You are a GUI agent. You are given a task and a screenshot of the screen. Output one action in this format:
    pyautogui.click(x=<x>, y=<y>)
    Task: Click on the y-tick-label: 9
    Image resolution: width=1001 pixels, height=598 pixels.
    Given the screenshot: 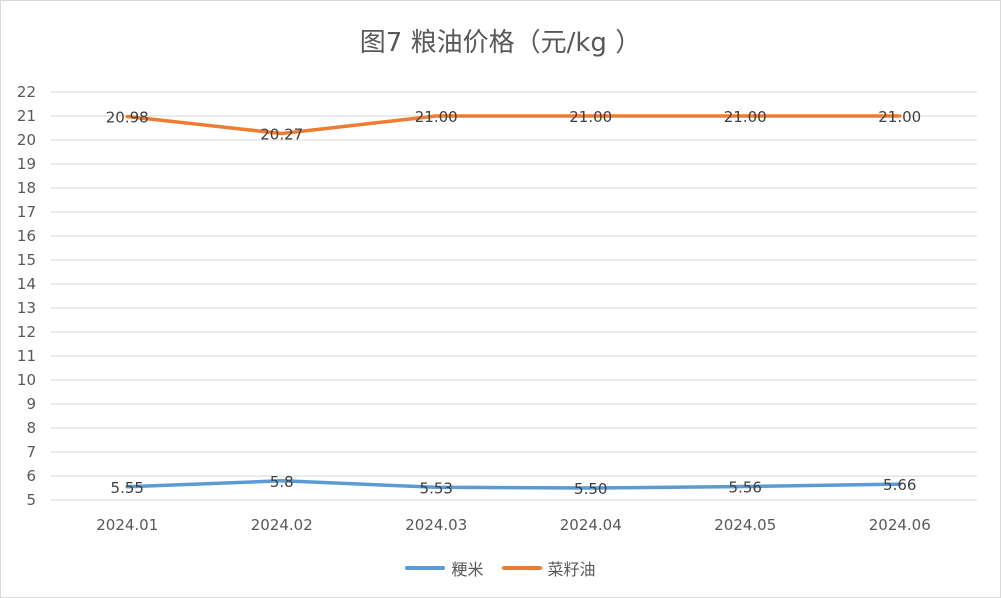 What is the action you would take?
    pyautogui.click(x=31, y=404)
    